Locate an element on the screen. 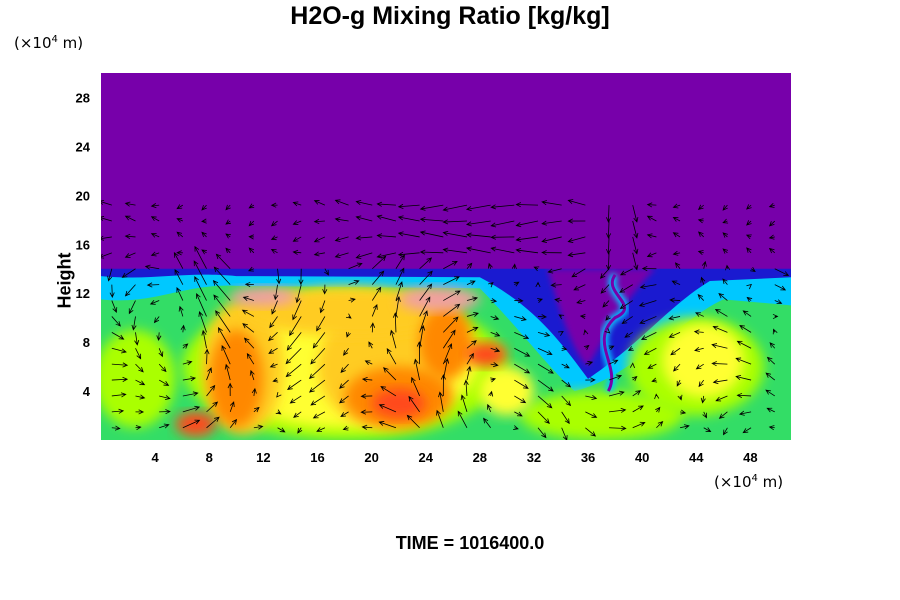 Image resolution: width=900 pixels, height=600 pixels. y-tick-label: 8 is located at coordinates (86, 342).